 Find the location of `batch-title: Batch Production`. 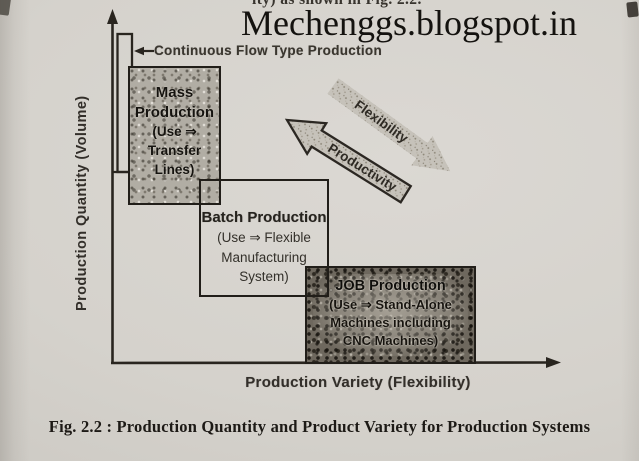

batch-title: Batch Production is located at coordinates (264, 217).